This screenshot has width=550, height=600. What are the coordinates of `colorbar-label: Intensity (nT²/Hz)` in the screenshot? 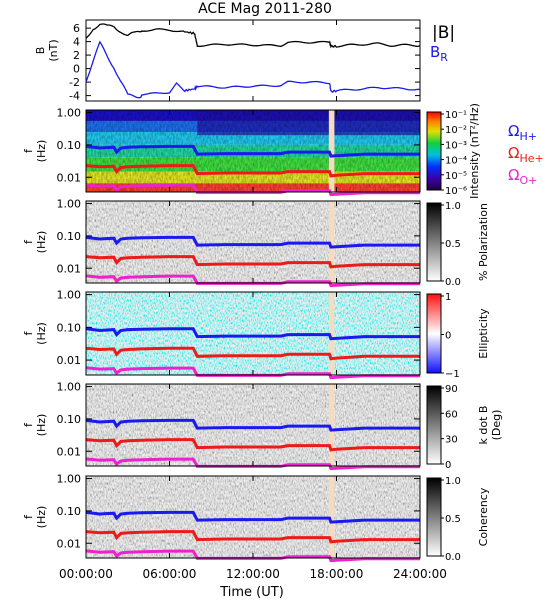 It's located at (474, 151).